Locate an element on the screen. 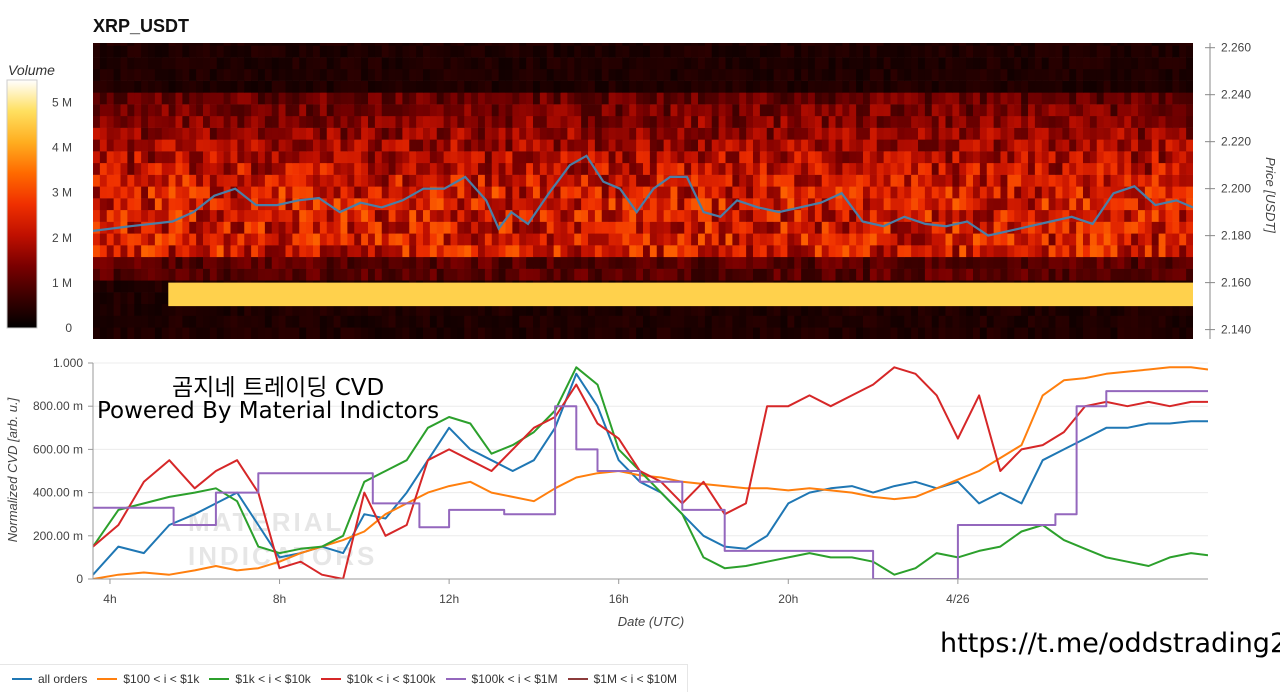 The image size is (1280, 693). legend-item: $100k < i < $1M is located at coordinates (501, 679).